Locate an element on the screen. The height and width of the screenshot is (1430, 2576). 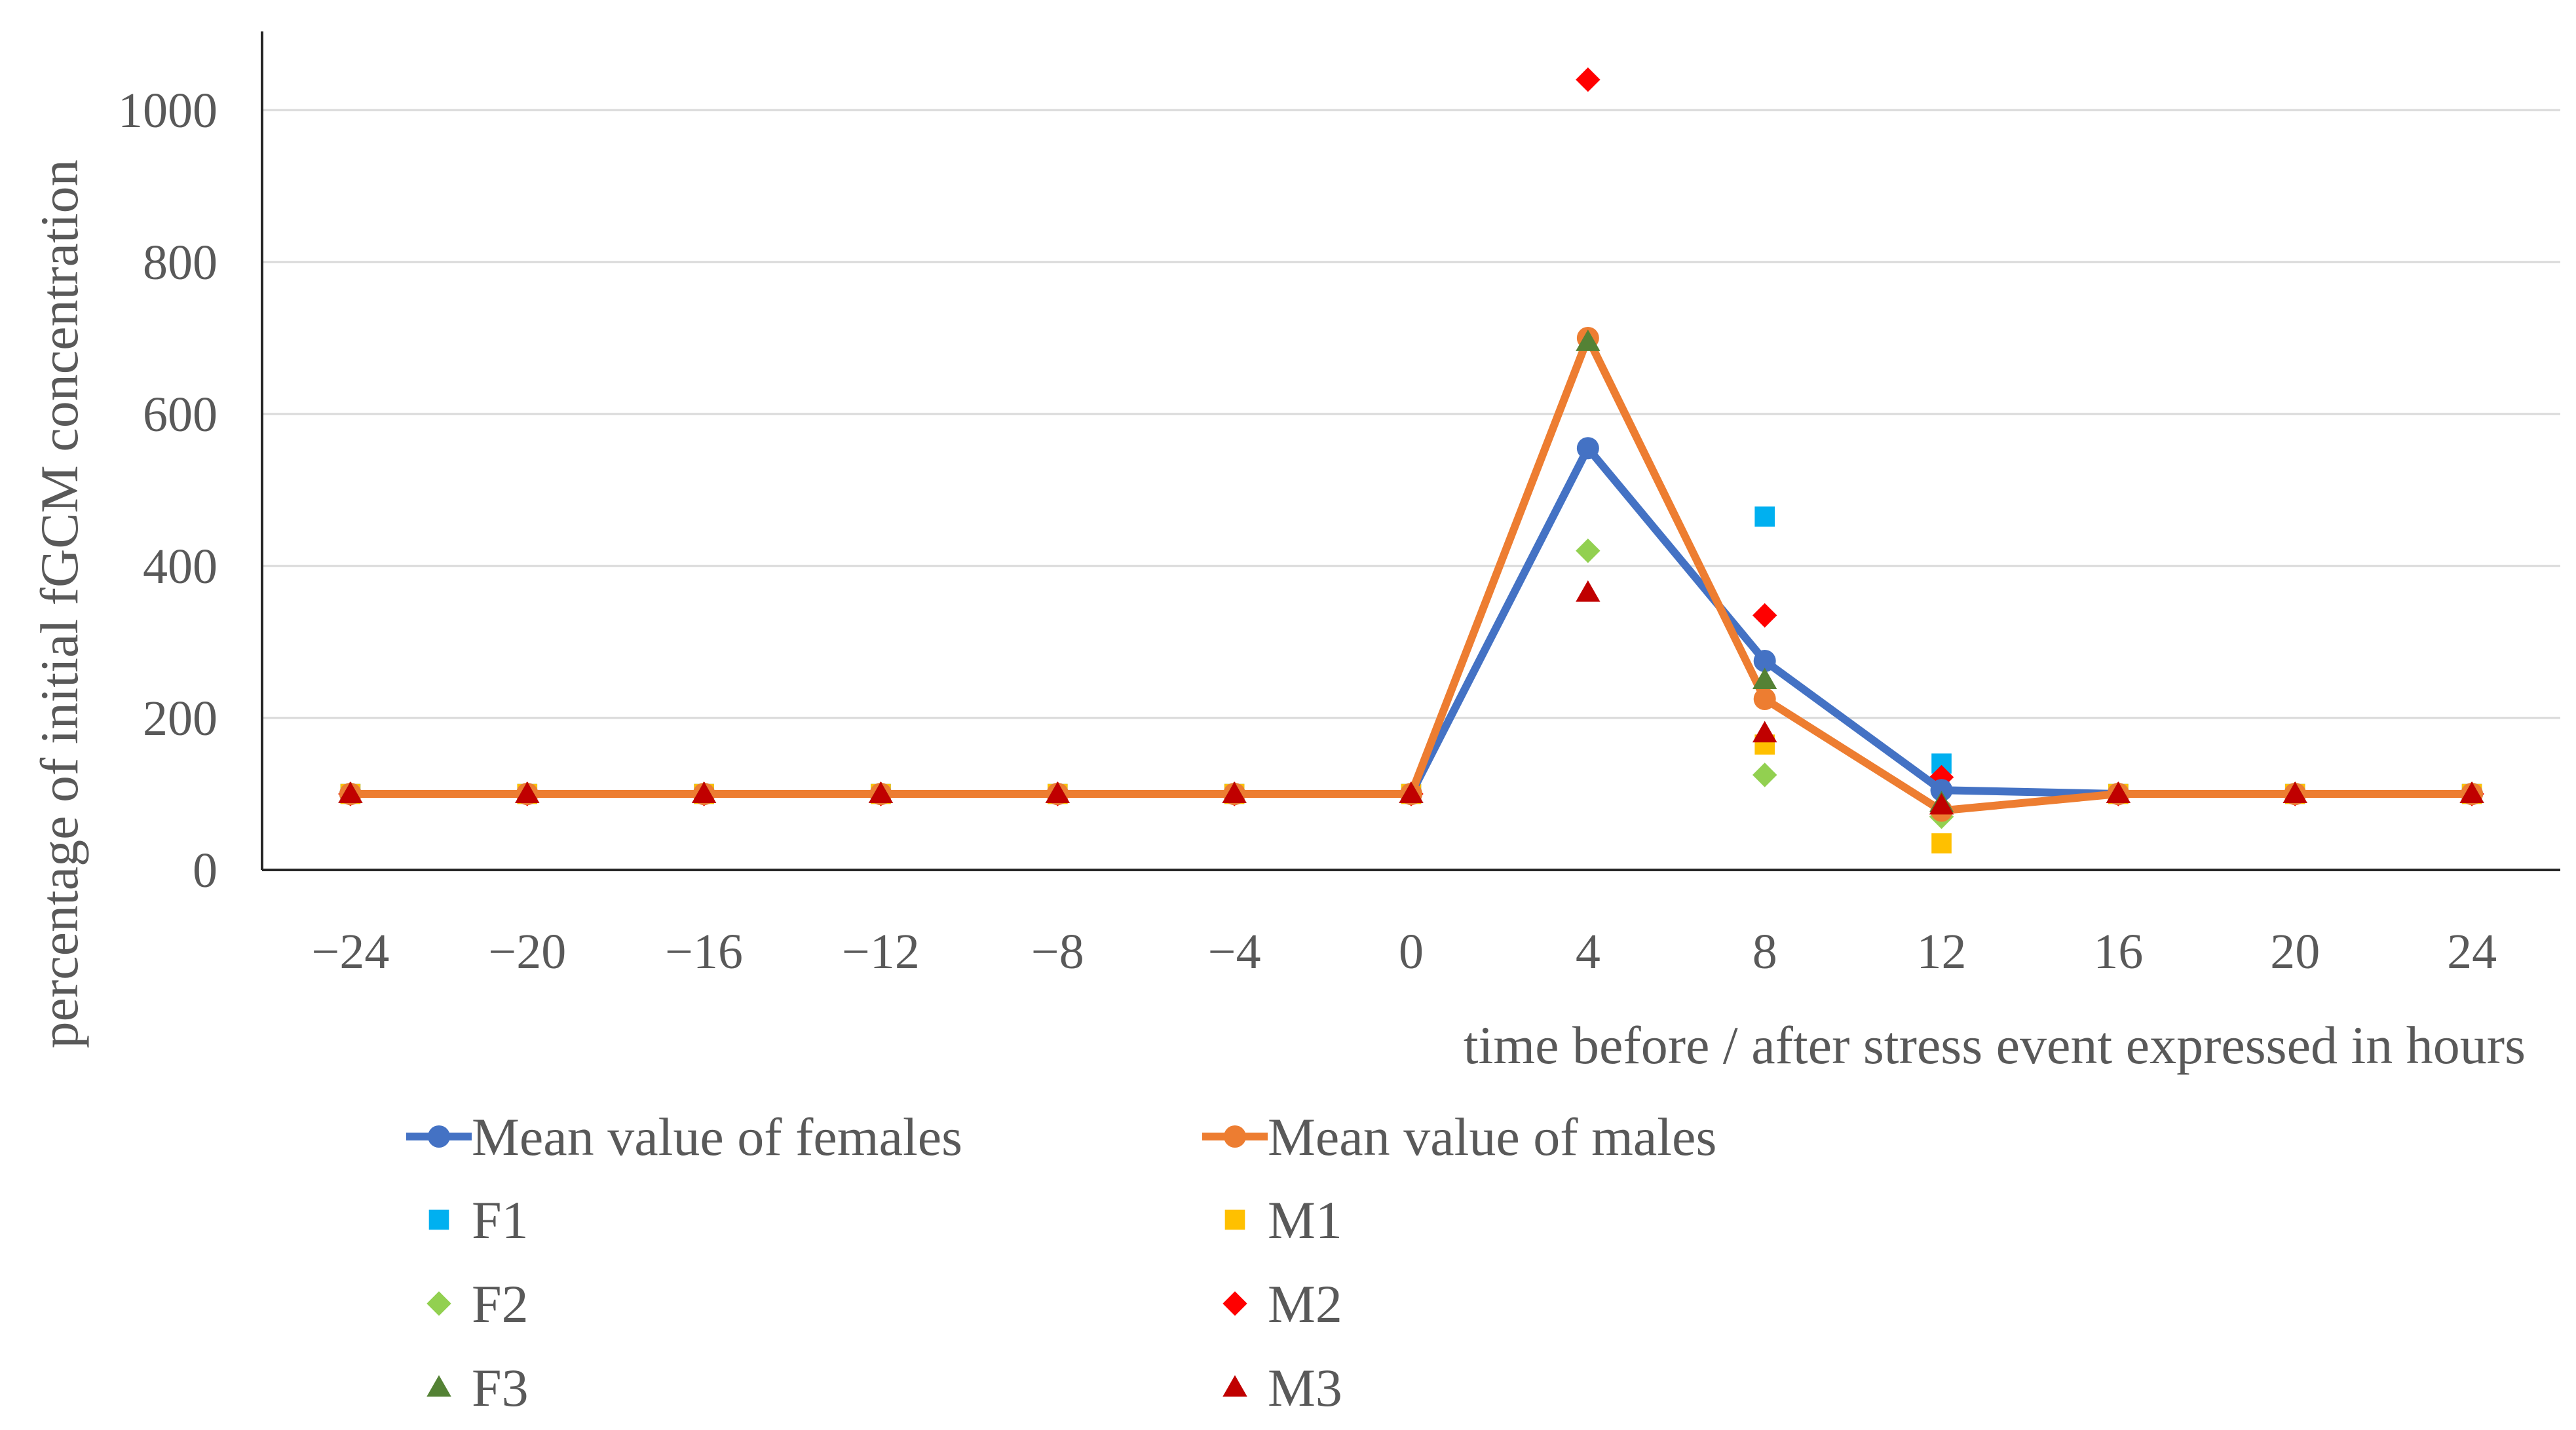
legend-entry-f3: F3 is located at coordinates (477, 1388).